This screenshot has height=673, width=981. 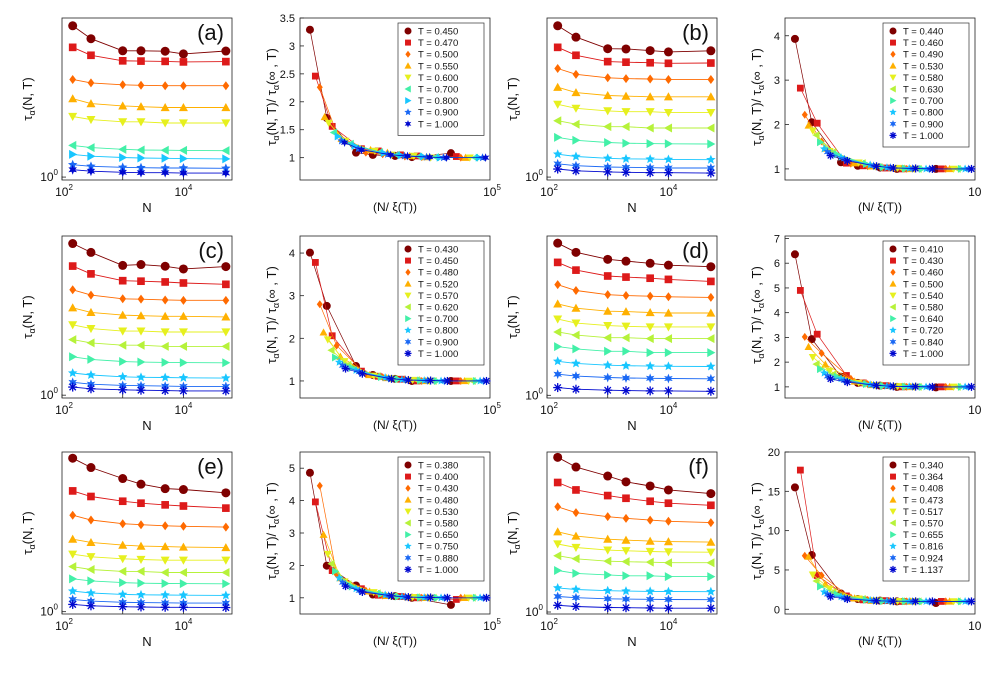 What do you see at coordinates (611, 116) in the screenshot?
I see `left-plot-b: 102 104 100 Nτα(N, T) (b)` at bounding box center [611, 116].